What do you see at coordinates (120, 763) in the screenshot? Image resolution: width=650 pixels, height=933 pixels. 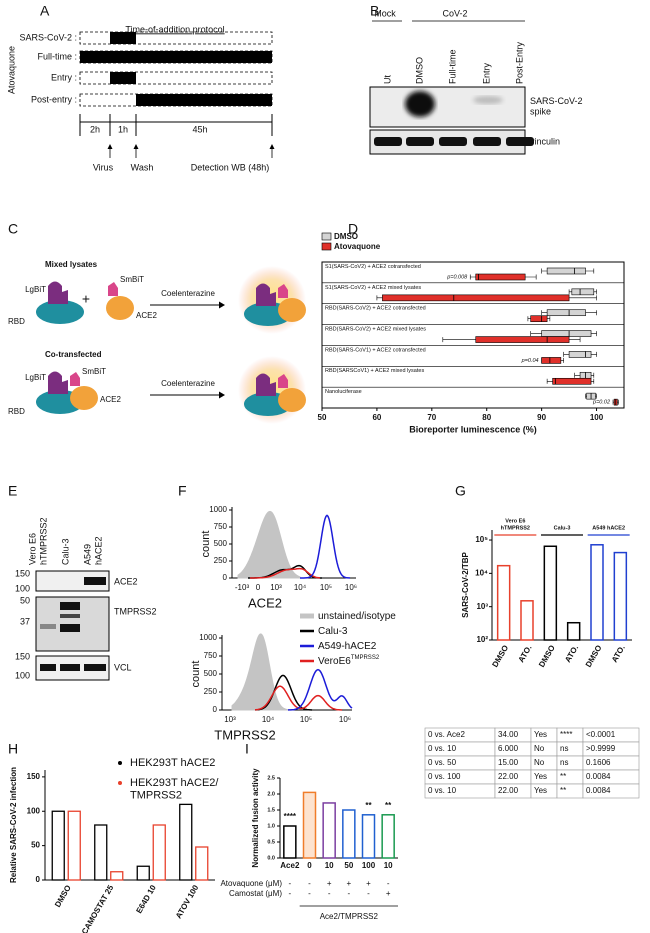 I see `legend-marker` at bounding box center [120, 763].